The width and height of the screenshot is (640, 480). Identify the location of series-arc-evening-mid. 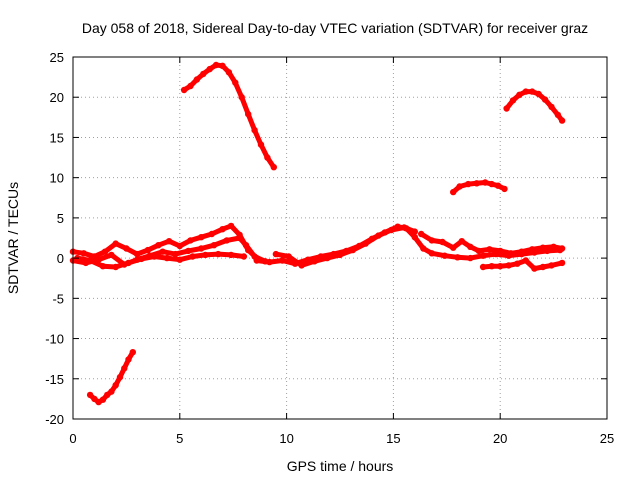
(479, 187).